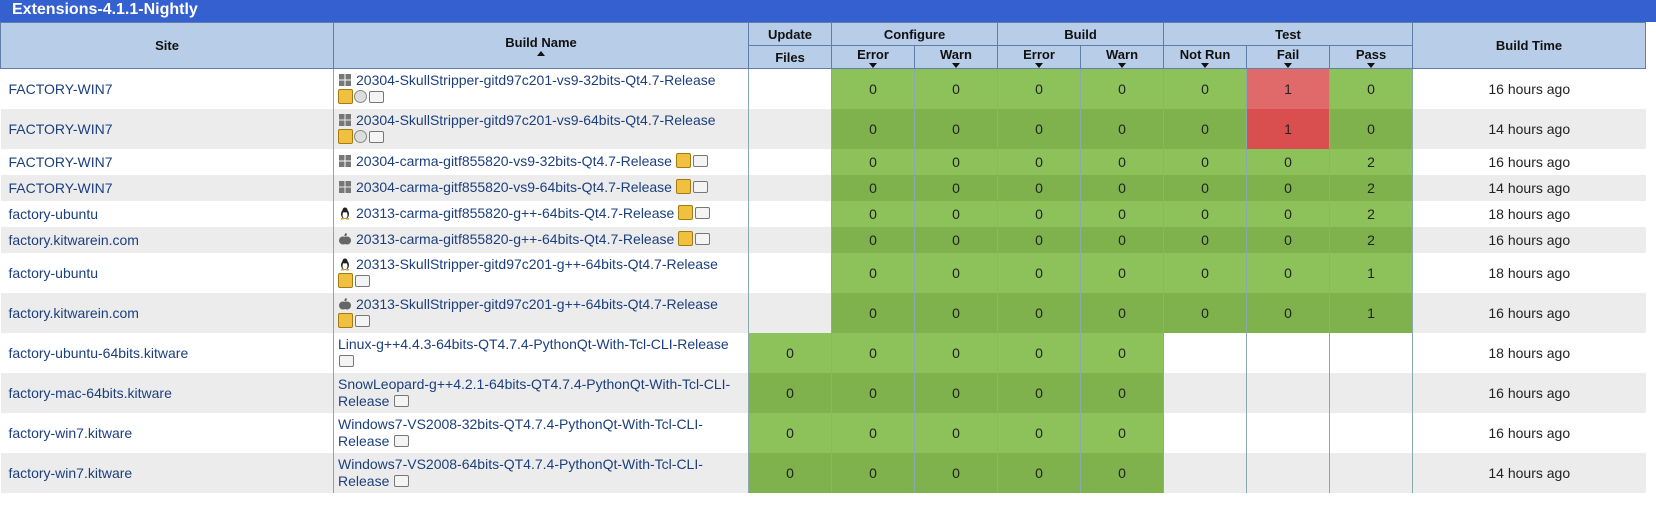 The width and height of the screenshot is (1656, 520). Describe the element at coordinates (790, 57) in the screenshot. I see `header-update-files: Files` at that location.